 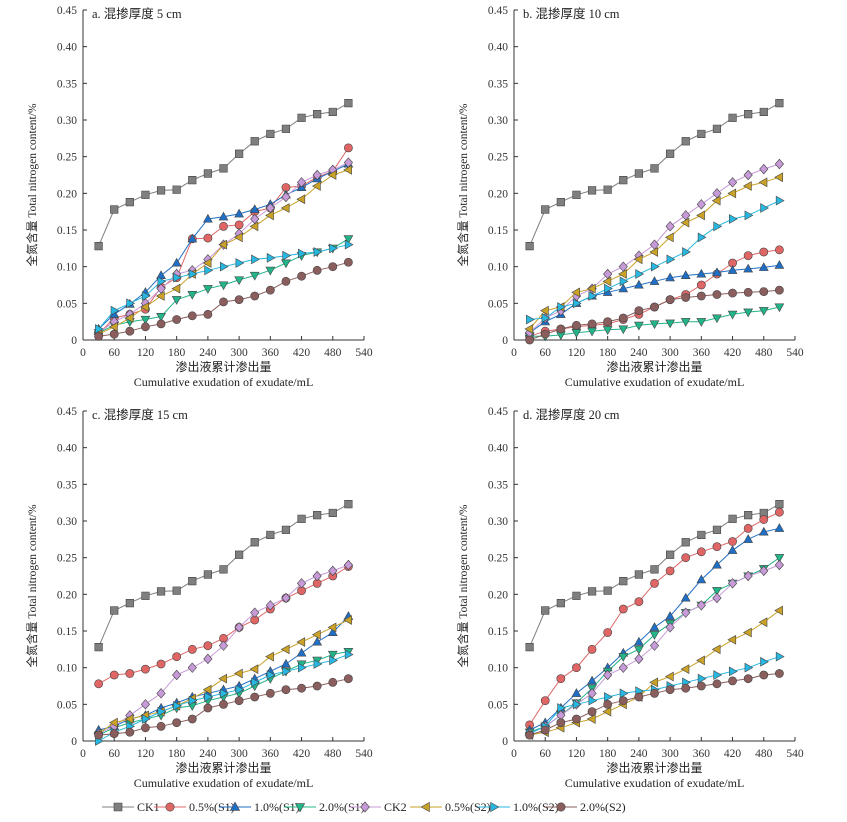 What do you see at coordinates (545, 353) in the screenshot?
I see `x-tick-label: 60` at bounding box center [545, 353].